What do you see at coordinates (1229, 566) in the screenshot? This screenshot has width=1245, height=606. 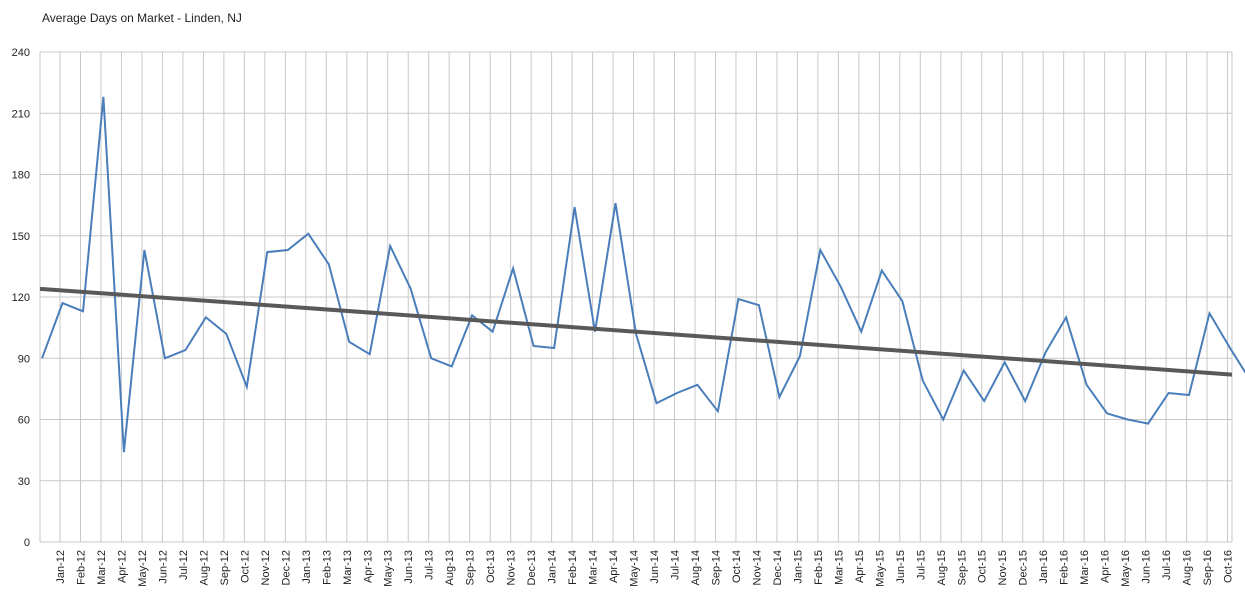 I see `x-tick-label: Oct-16` at bounding box center [1229, 566].